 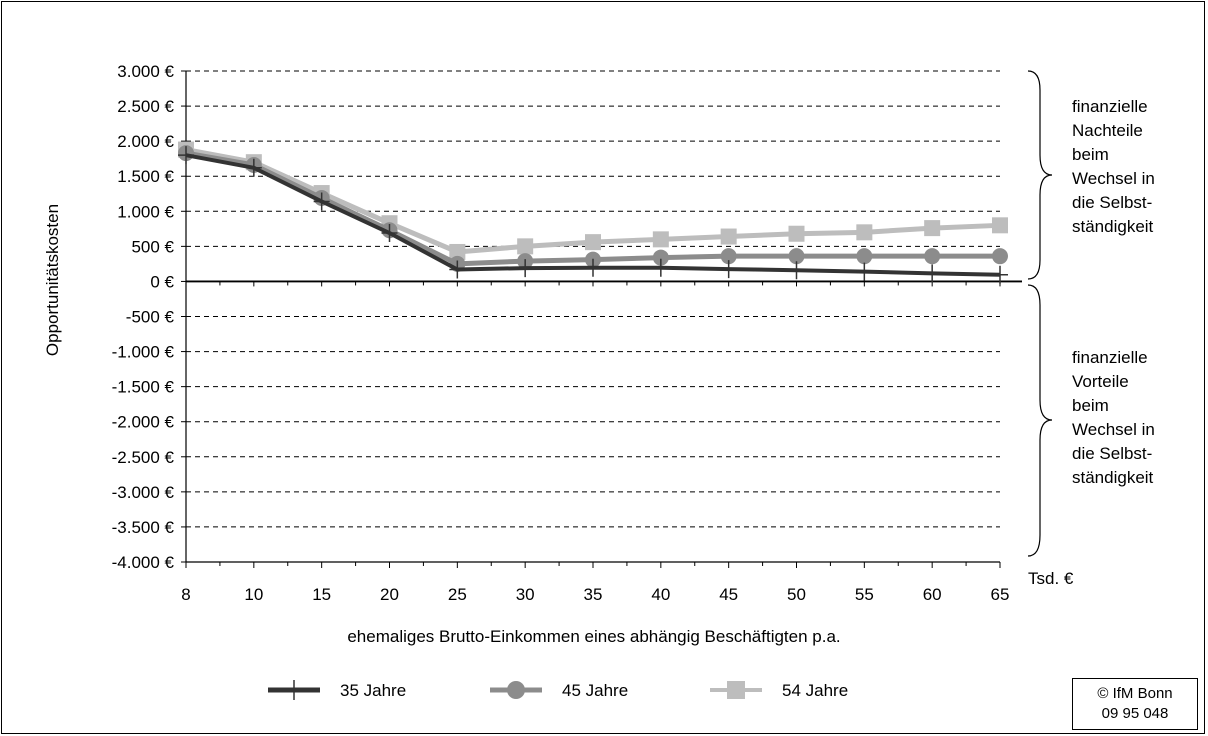 I want to click on legend-label: 54 Jahre, so click(x=815, y=690).